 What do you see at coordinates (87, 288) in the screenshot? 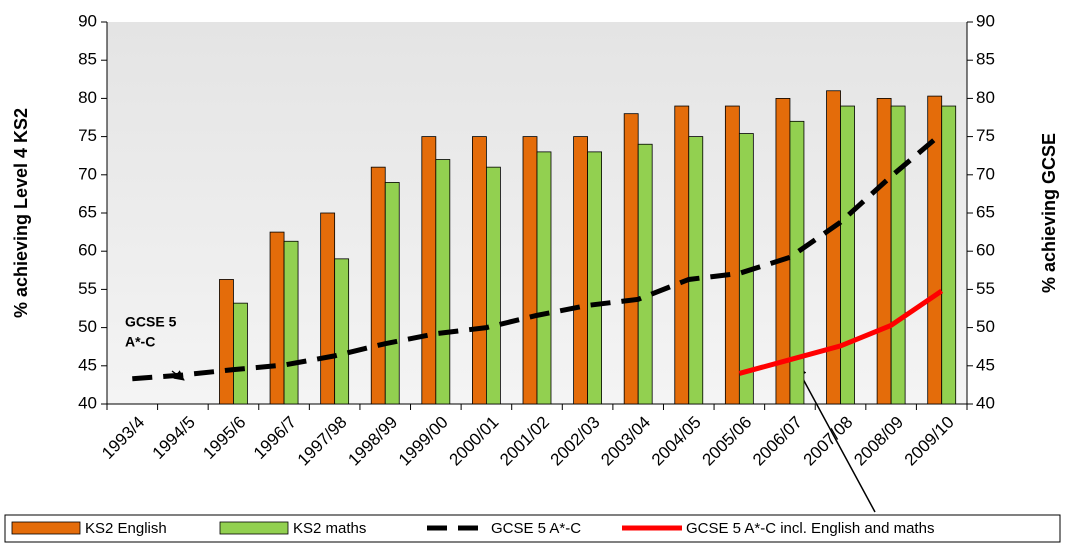
I see `y-tick-label: 55` at bounding box center [87, 288].